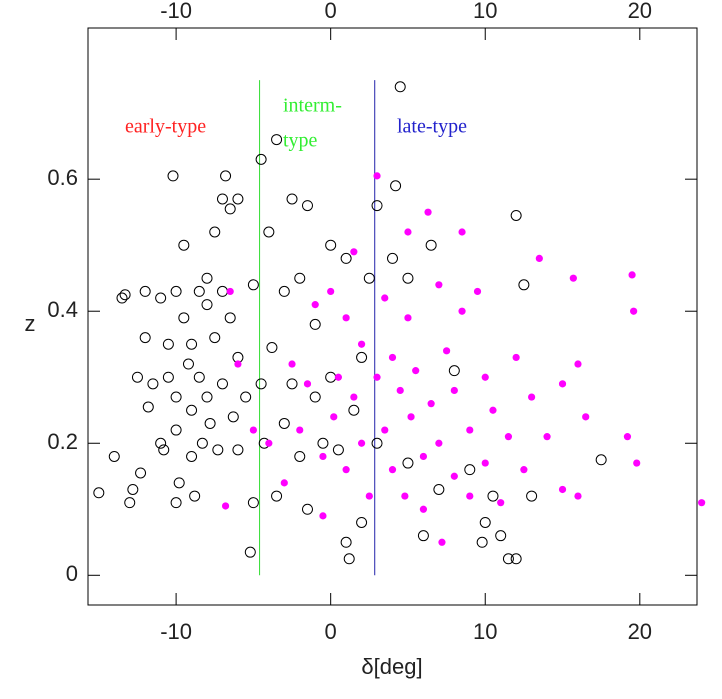 The image size is (722, 699). I want to click on y-tick-label: 0.6, so click(62, 177).